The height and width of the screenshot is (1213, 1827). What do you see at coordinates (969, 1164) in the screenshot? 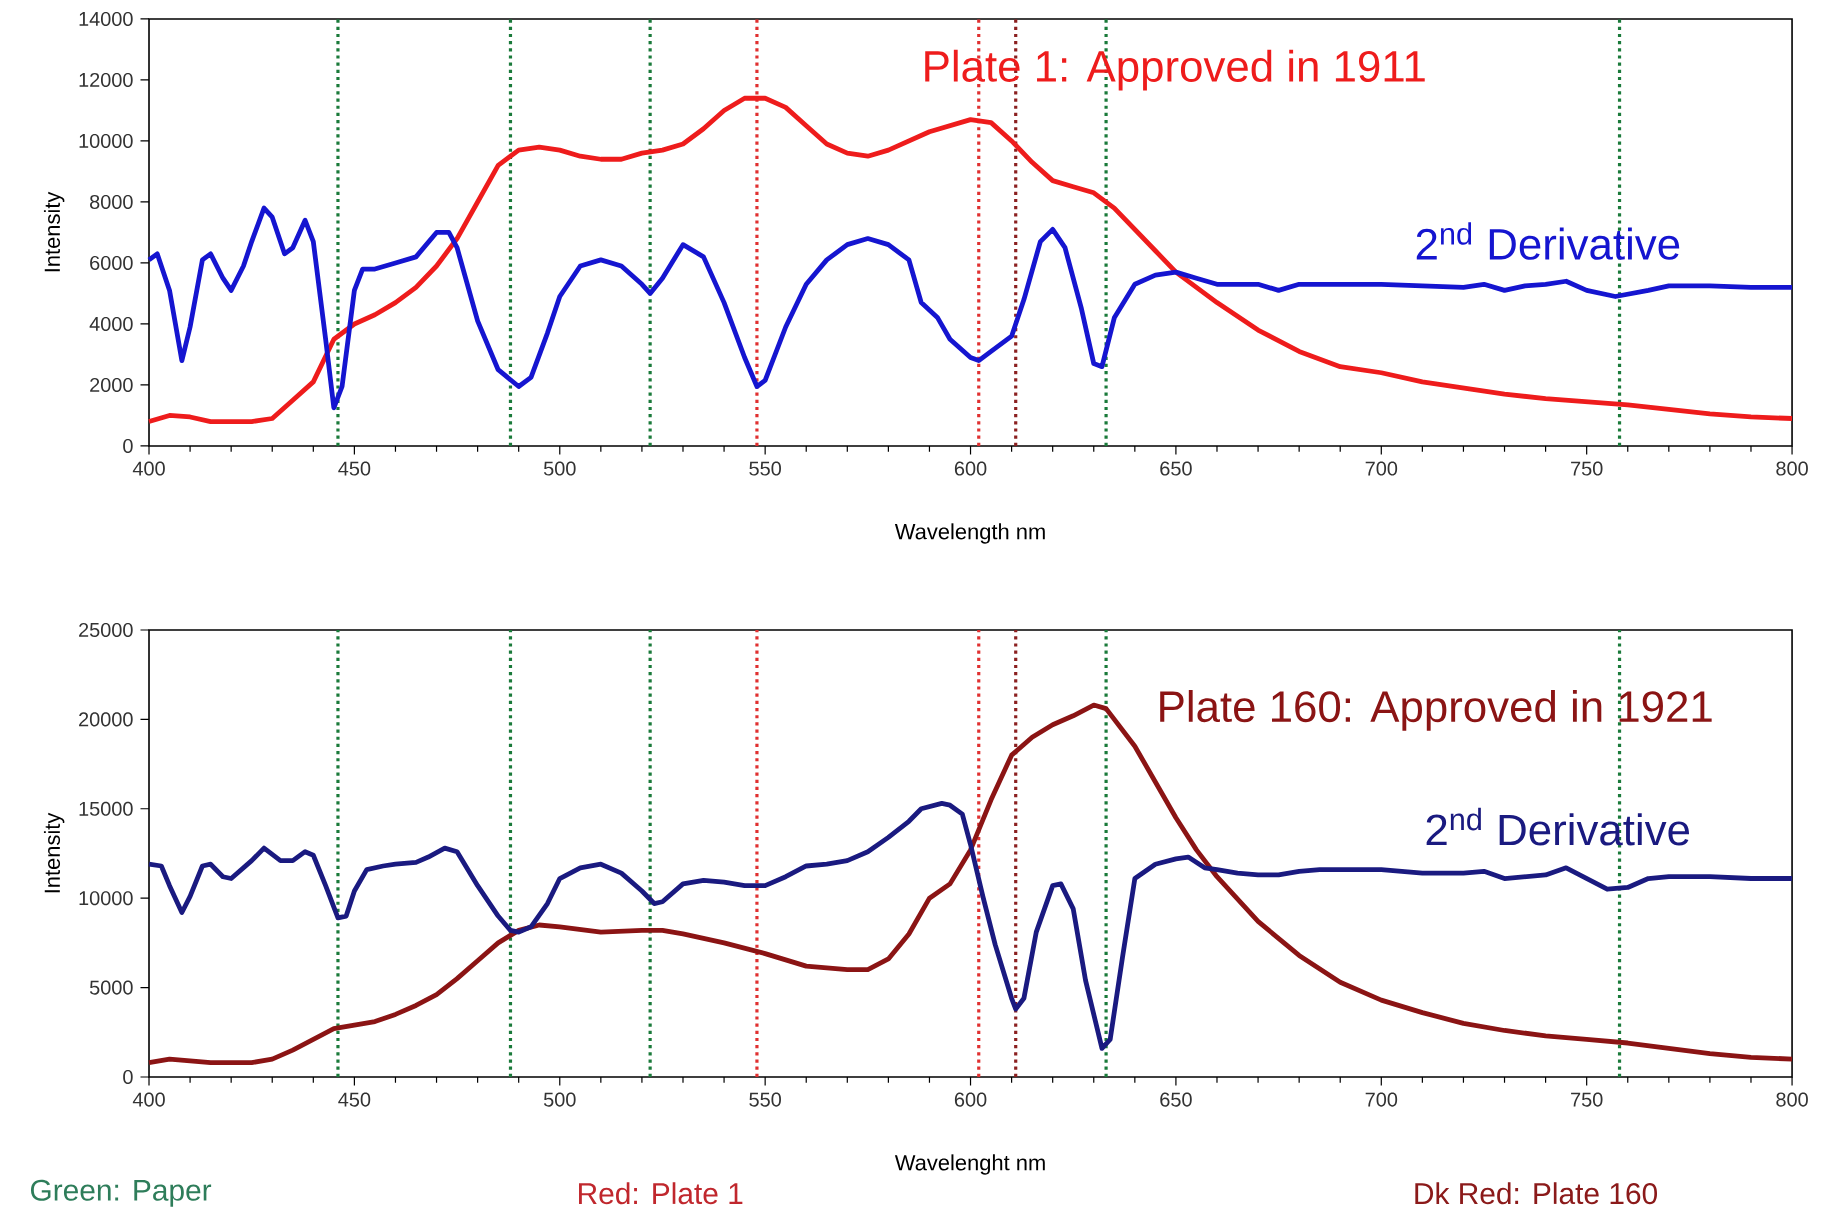
I see `x-axis-title: Wavelenght nm` at bounding box center [969, 1164].